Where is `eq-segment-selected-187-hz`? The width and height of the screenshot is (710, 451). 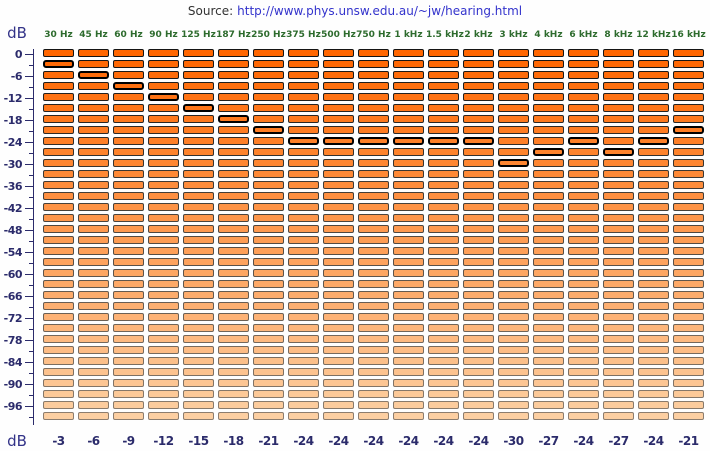
eq-segment-selected-187-hz is located at coordinates (233, 119).